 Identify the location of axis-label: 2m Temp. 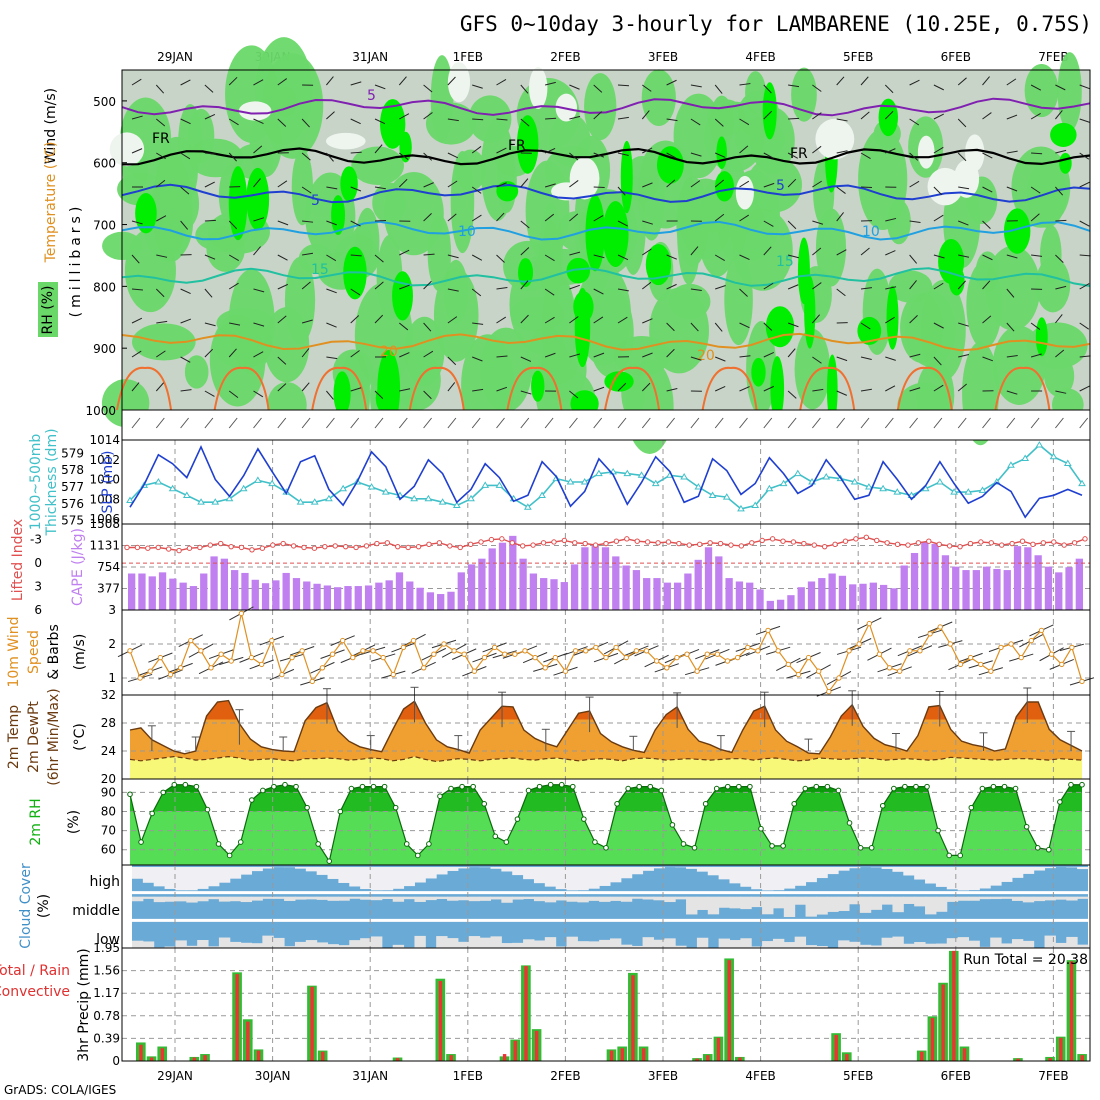
(14, 737).